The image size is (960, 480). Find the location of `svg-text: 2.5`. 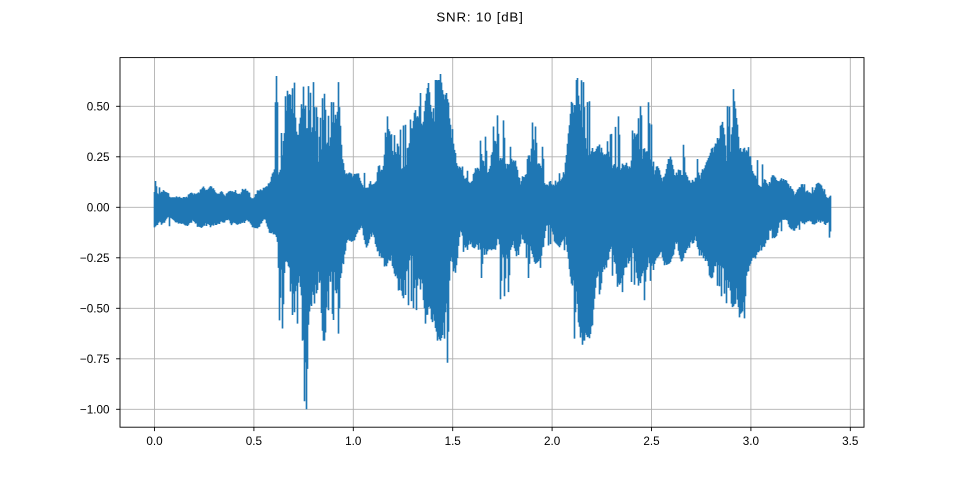

svg-text: 2.5 is located at coordinates (651, 441).